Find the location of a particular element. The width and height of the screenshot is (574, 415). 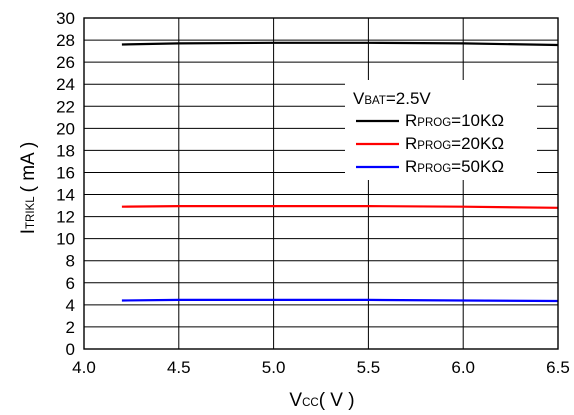

legend-label-suffix: =20KΩ is located at coordinates (477, 143).